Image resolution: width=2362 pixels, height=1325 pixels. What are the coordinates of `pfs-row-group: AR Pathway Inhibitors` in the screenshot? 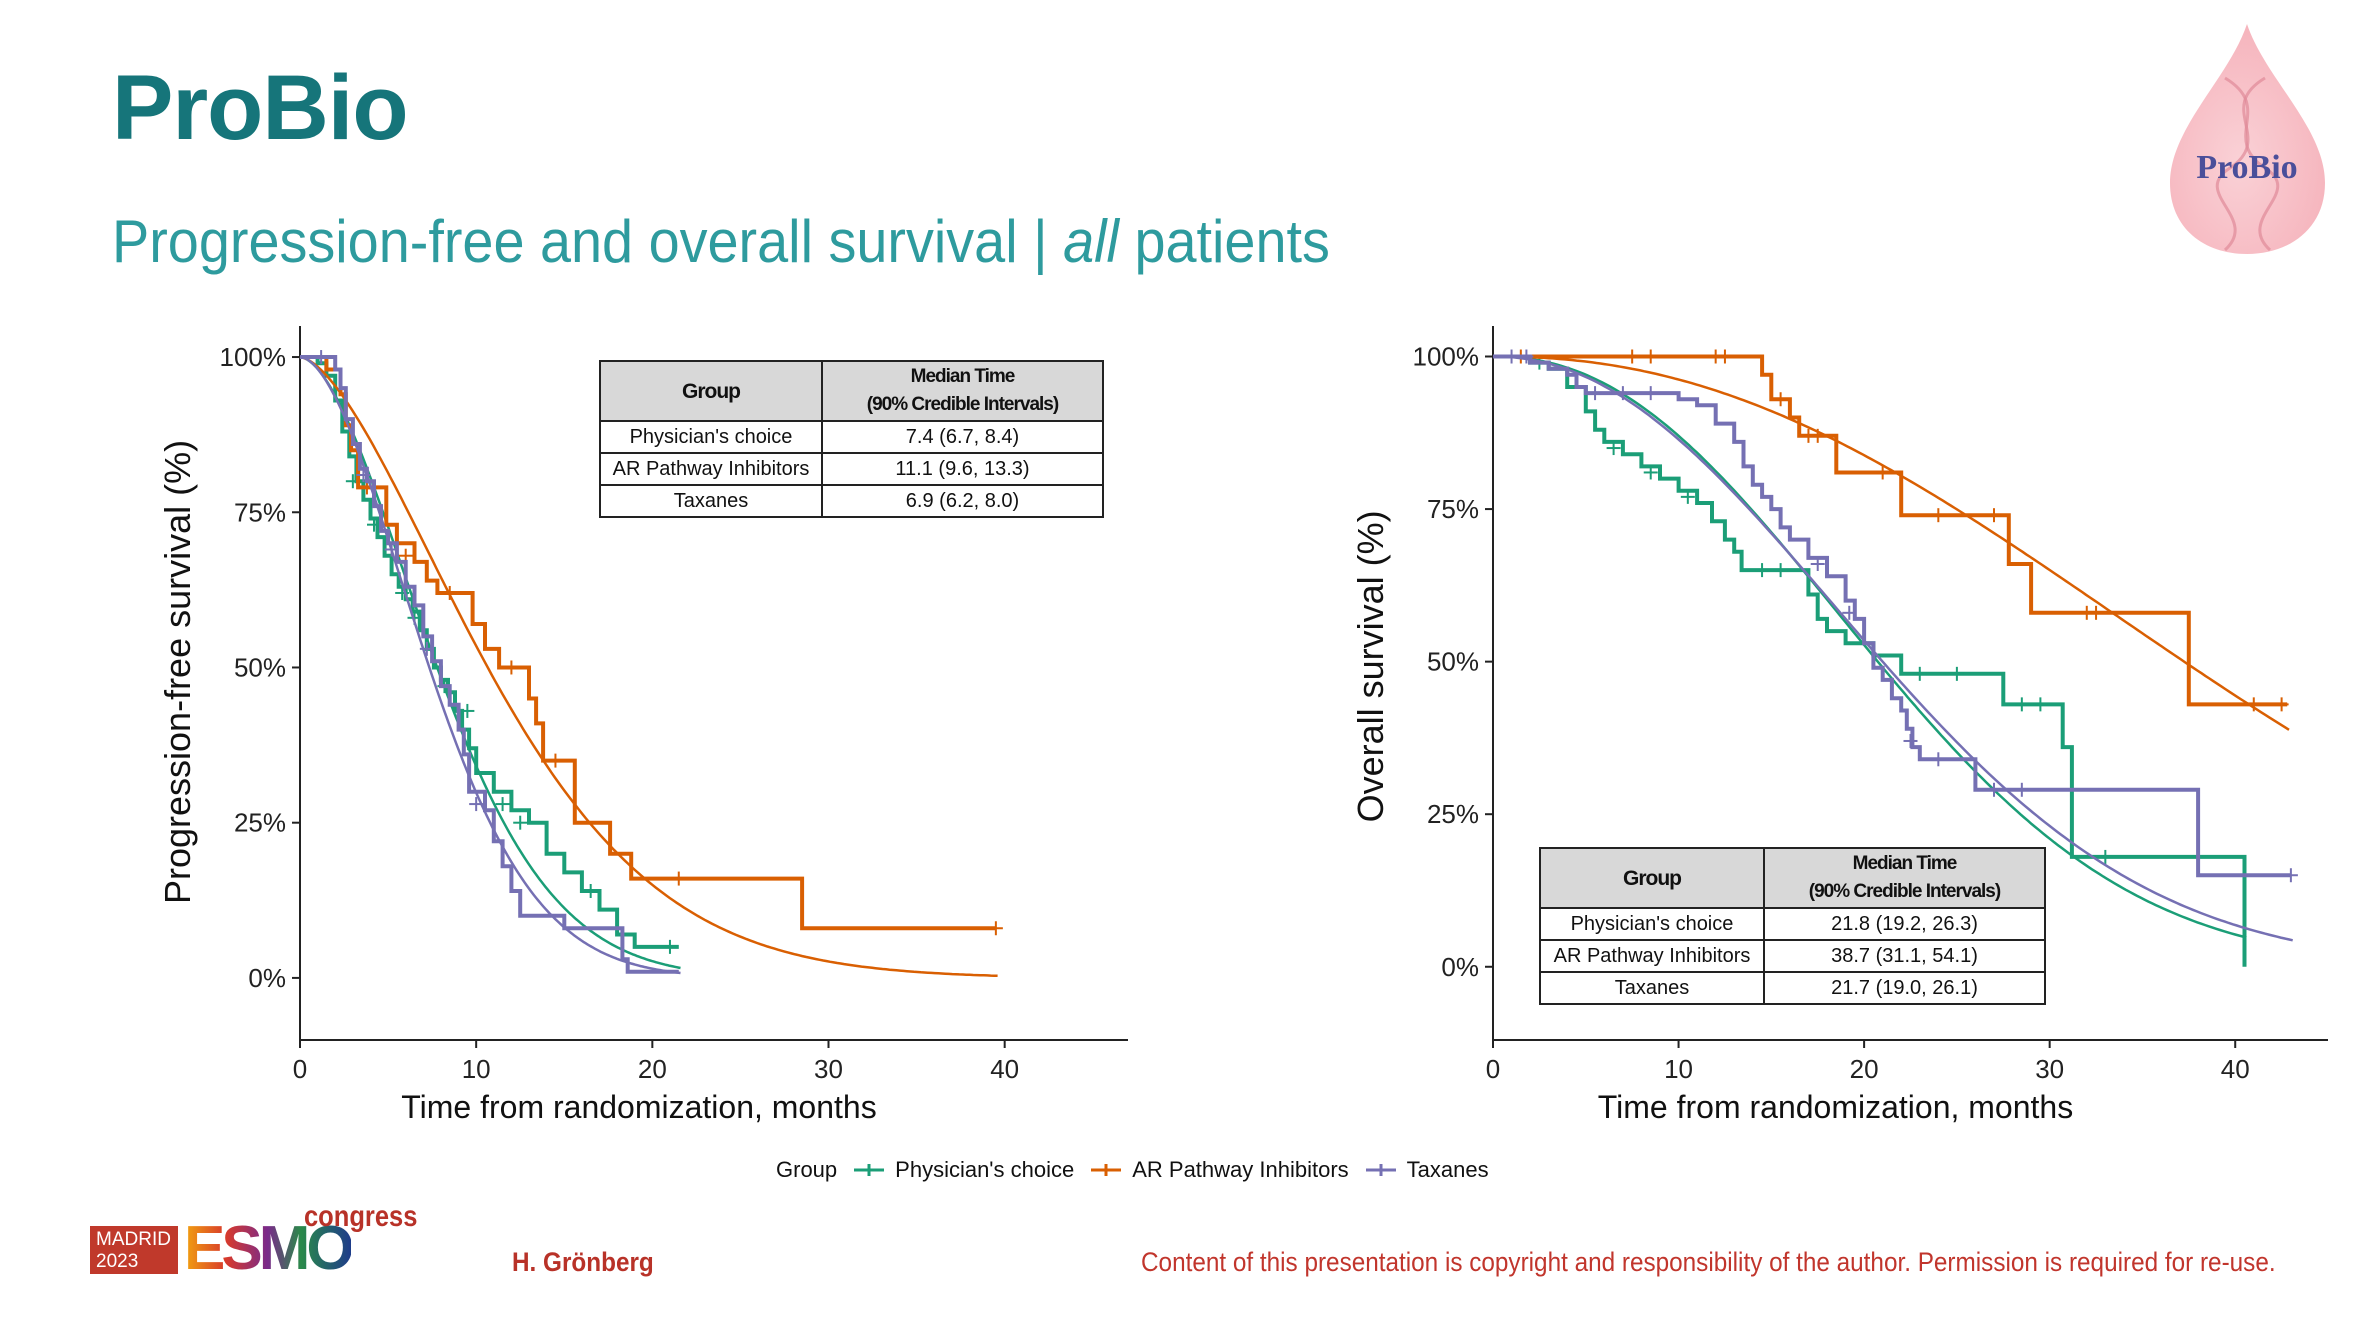 It's located at (711, 469).